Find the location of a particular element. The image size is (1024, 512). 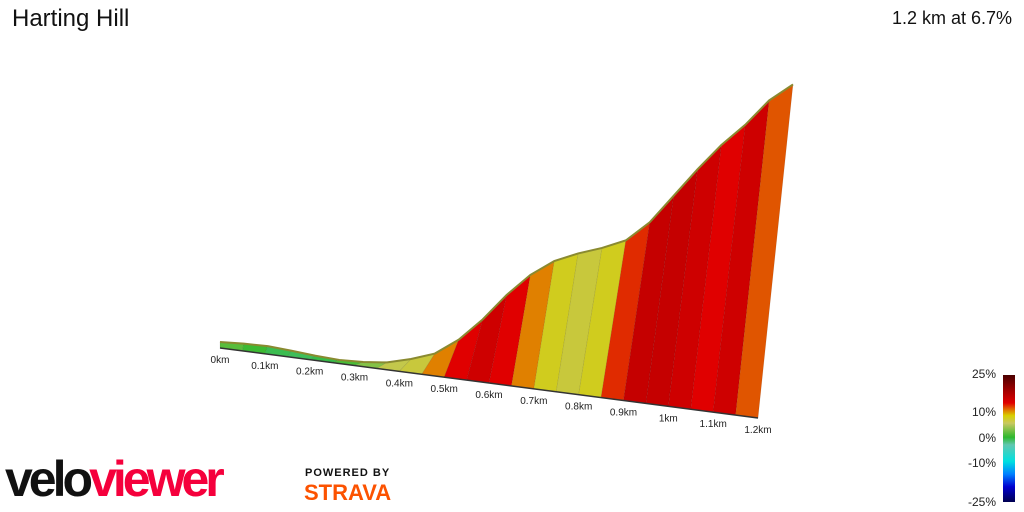

x-tick-label: 0.2km is located at coordinates (309, 372).